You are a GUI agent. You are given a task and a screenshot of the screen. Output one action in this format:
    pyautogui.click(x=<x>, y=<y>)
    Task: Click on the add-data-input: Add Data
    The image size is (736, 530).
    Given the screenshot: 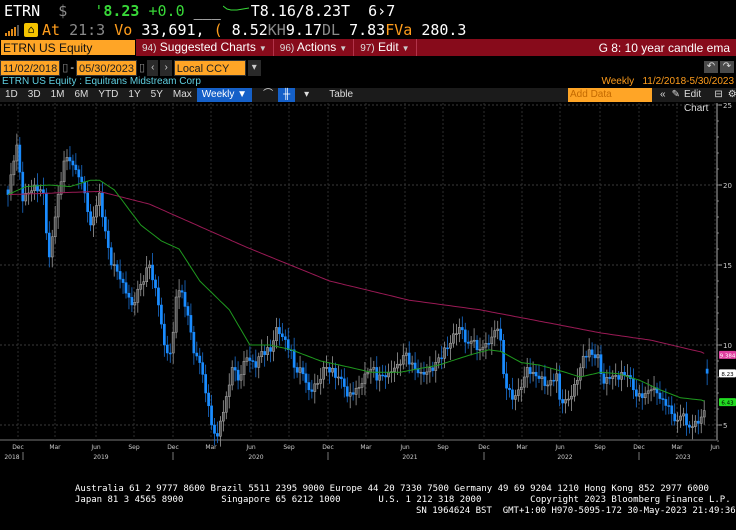 What is the action you would take?
    pyautogui.click(x=610, y=95)
    